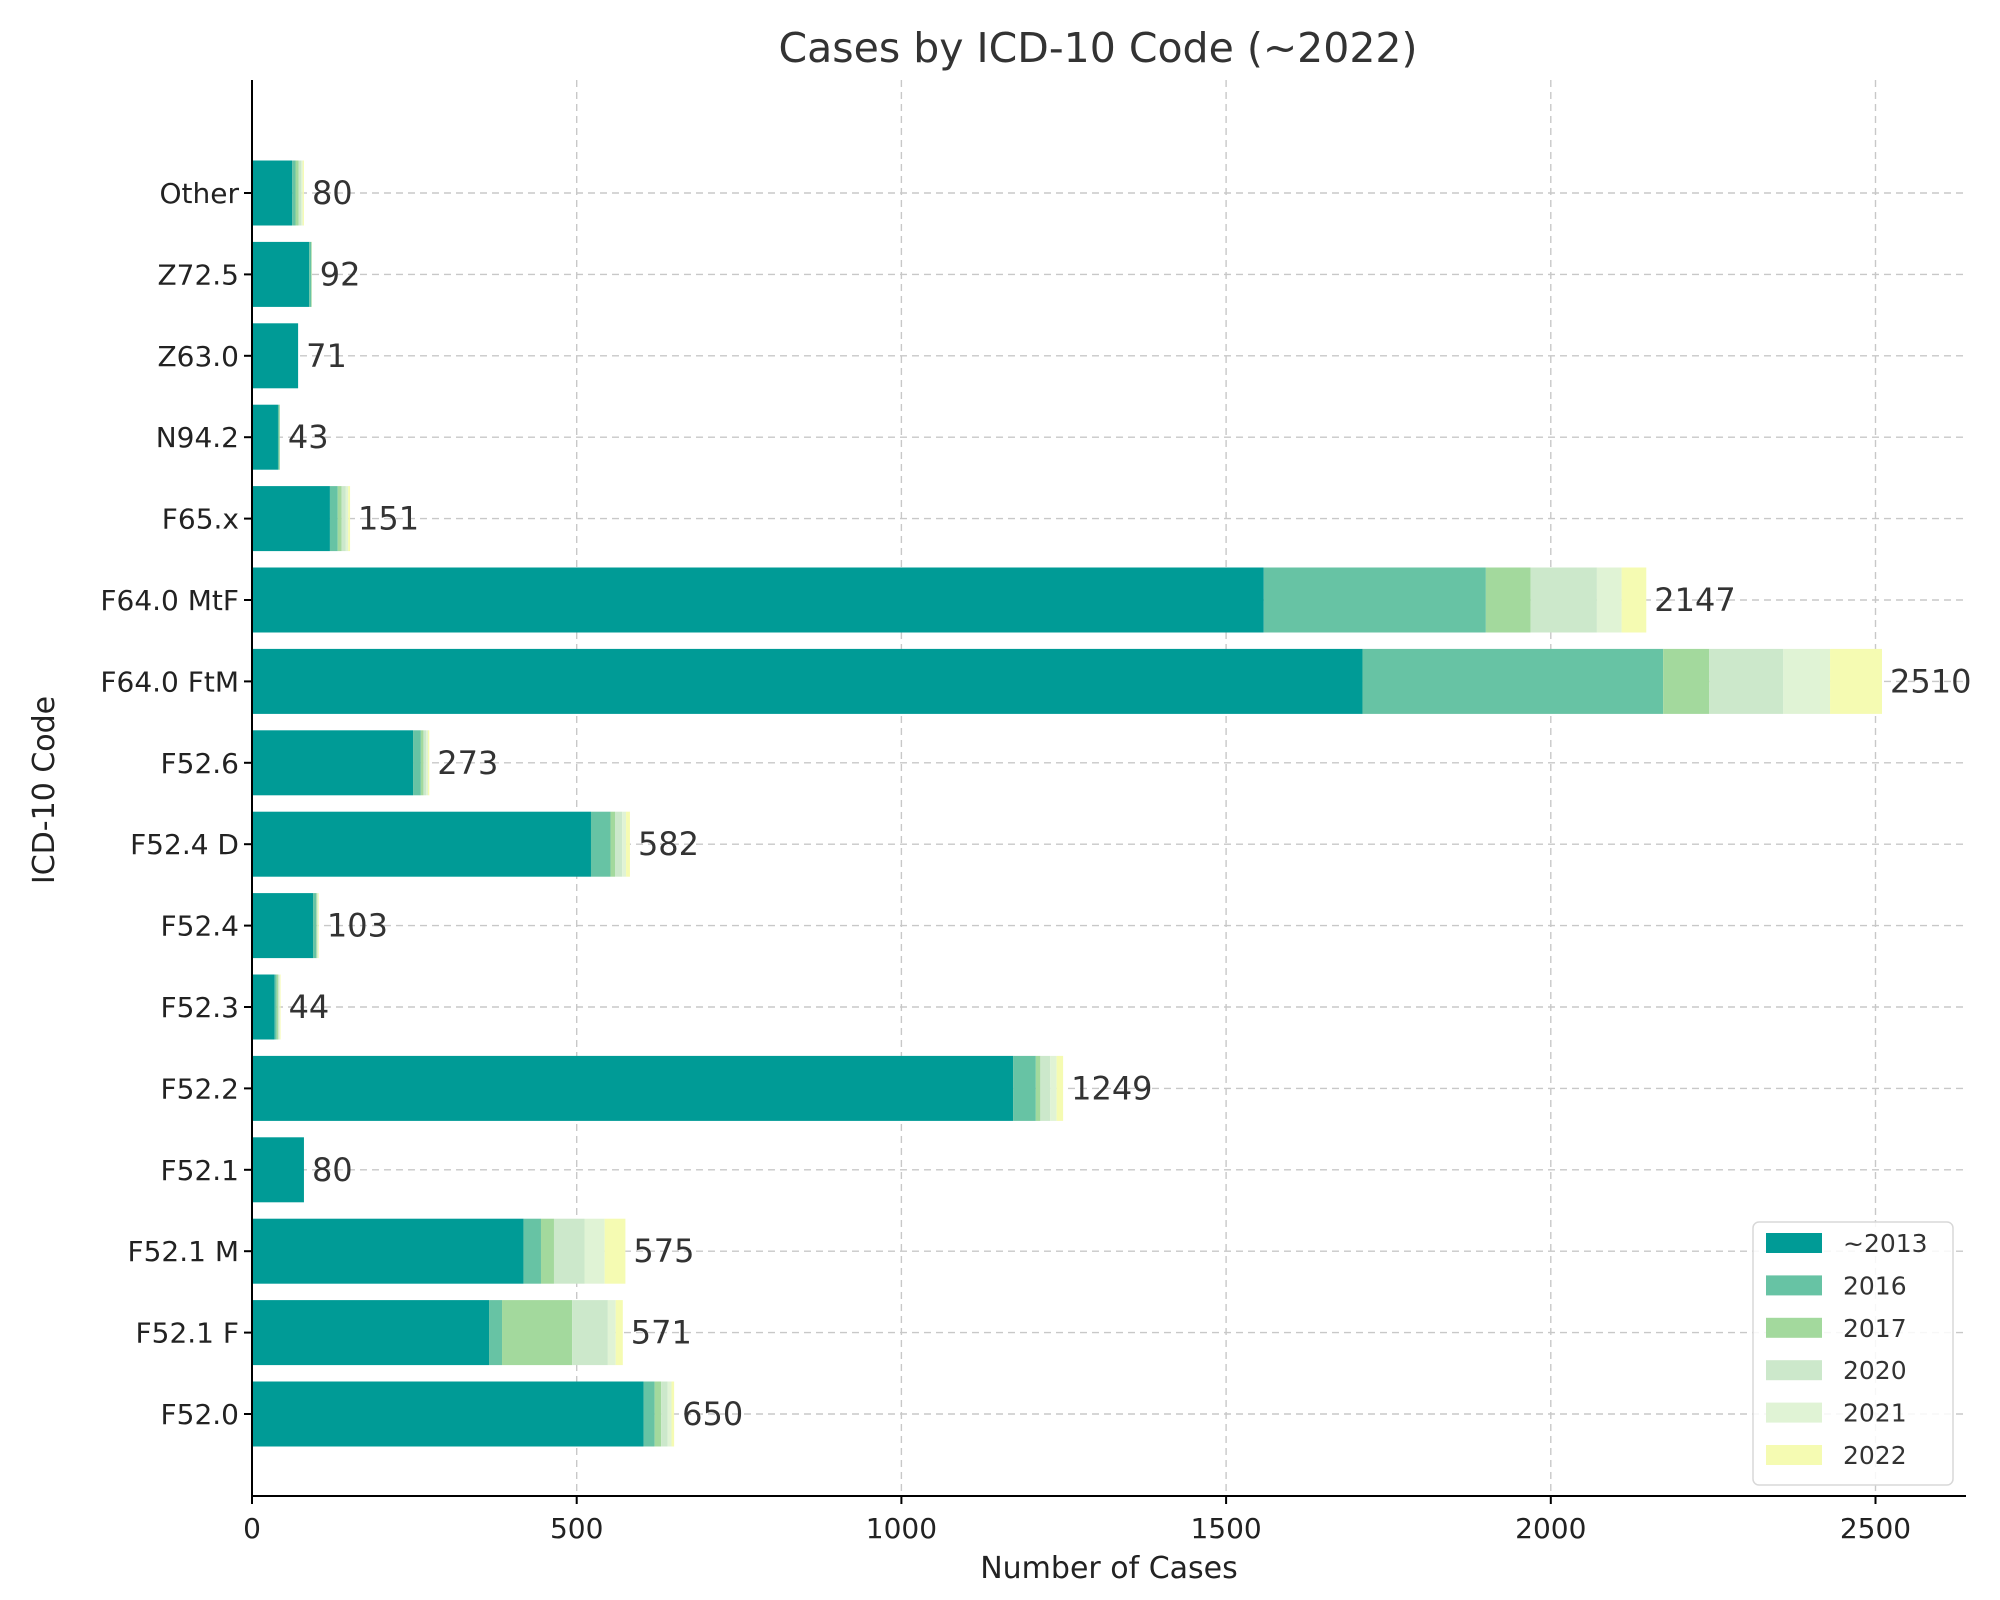 This screenshot has height=1600, width=2000. Describe the element at coordinates (1875, 1328) in the screenshot. I see `legend-label: 2017` at that location.